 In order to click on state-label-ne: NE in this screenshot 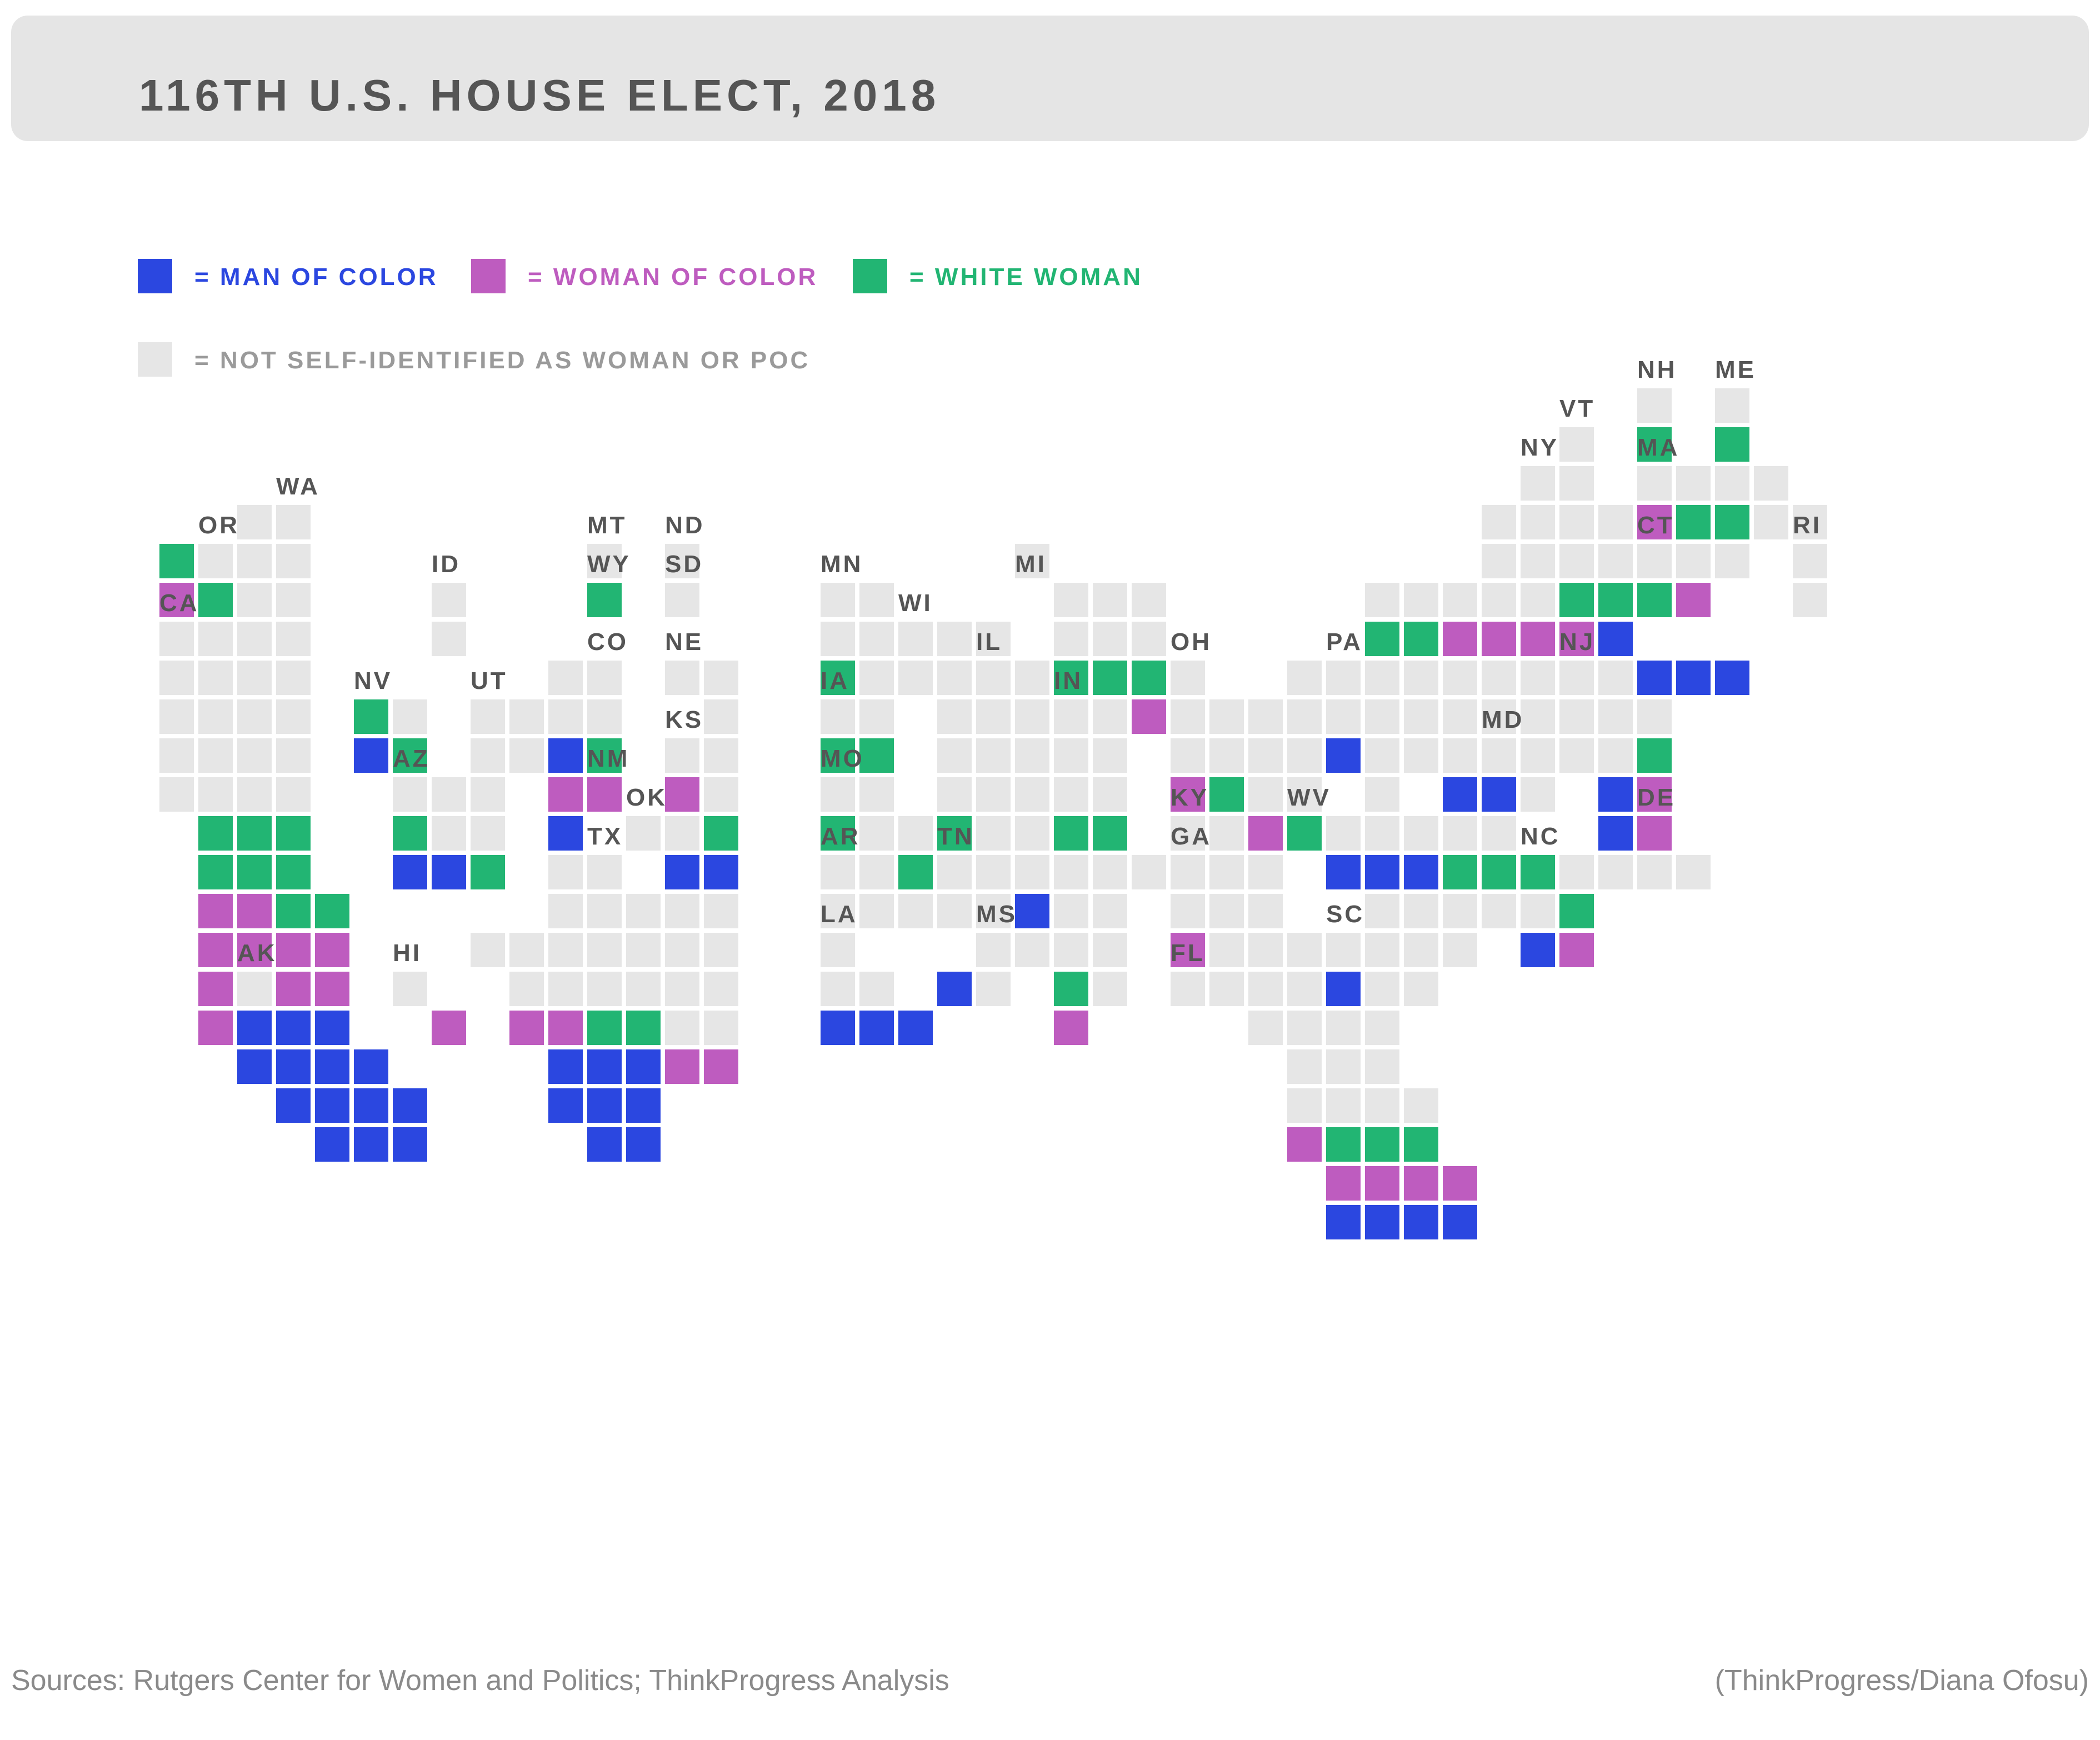, I will do `click(685, 642)`.